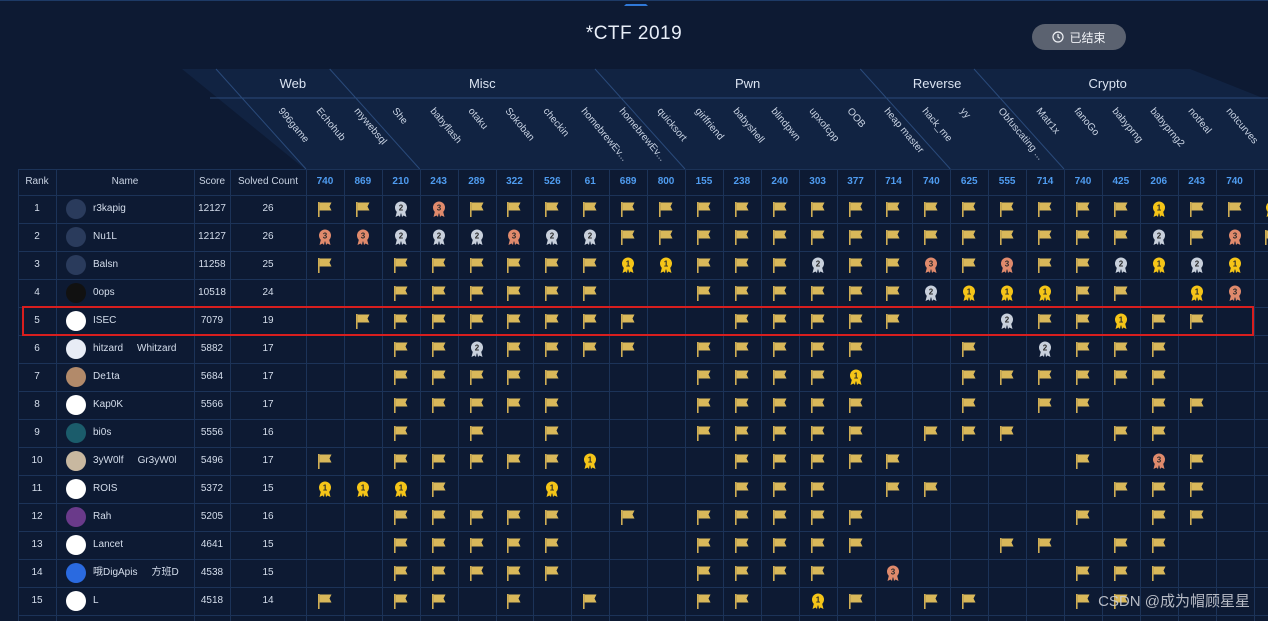 This screenshot has width=1268, height=621. Describe the element at coordinates (76, 601) in the screenshot. I see `l-avatar` at that location.